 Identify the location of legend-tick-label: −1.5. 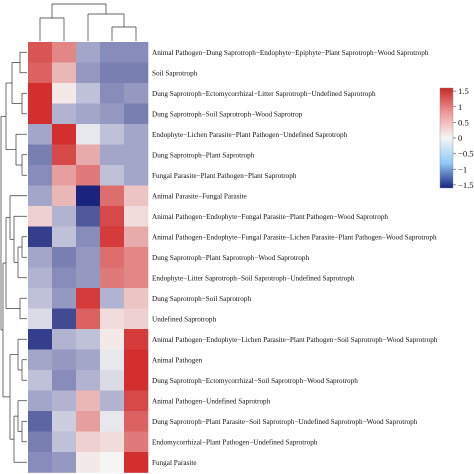
(466, 185).